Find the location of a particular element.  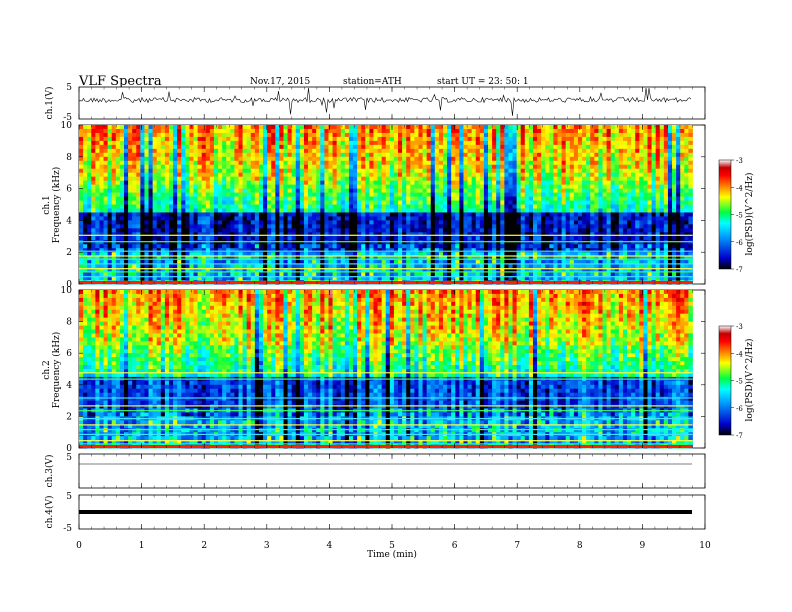

station-label: station=ATH is located at coordinates (372, 82).